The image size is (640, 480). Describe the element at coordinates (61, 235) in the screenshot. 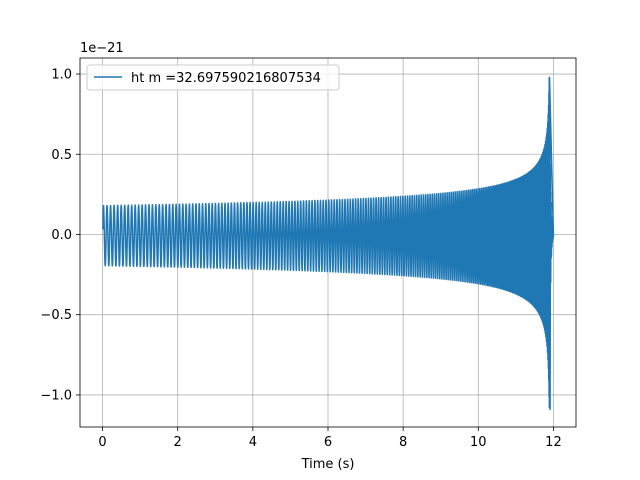

I see `y-tick-label: 0.0` at that location.